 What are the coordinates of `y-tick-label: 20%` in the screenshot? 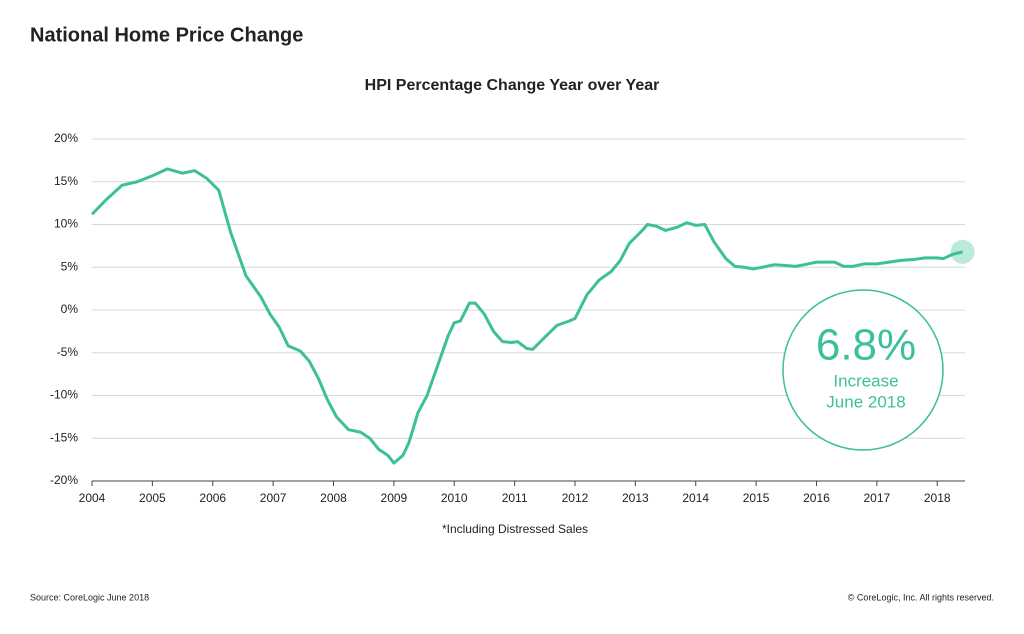 It's located at (66, 138).